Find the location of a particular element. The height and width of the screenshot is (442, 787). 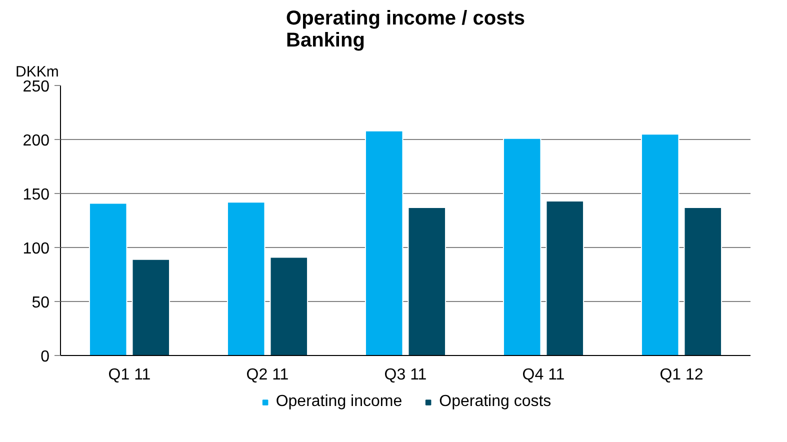

x-tick-label: Q4 11 is located at coordinates (543, 375).